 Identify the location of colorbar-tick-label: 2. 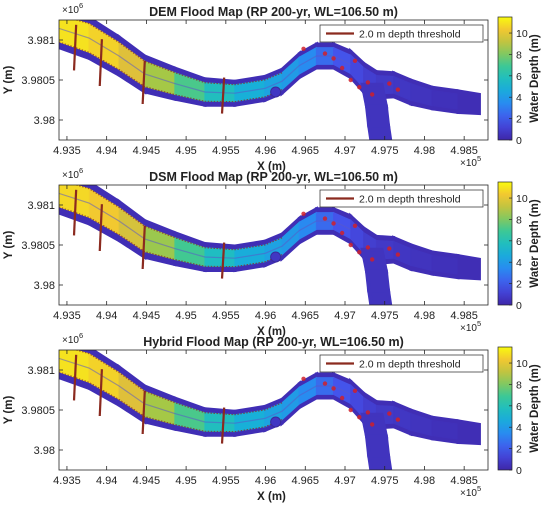
(519, 120).